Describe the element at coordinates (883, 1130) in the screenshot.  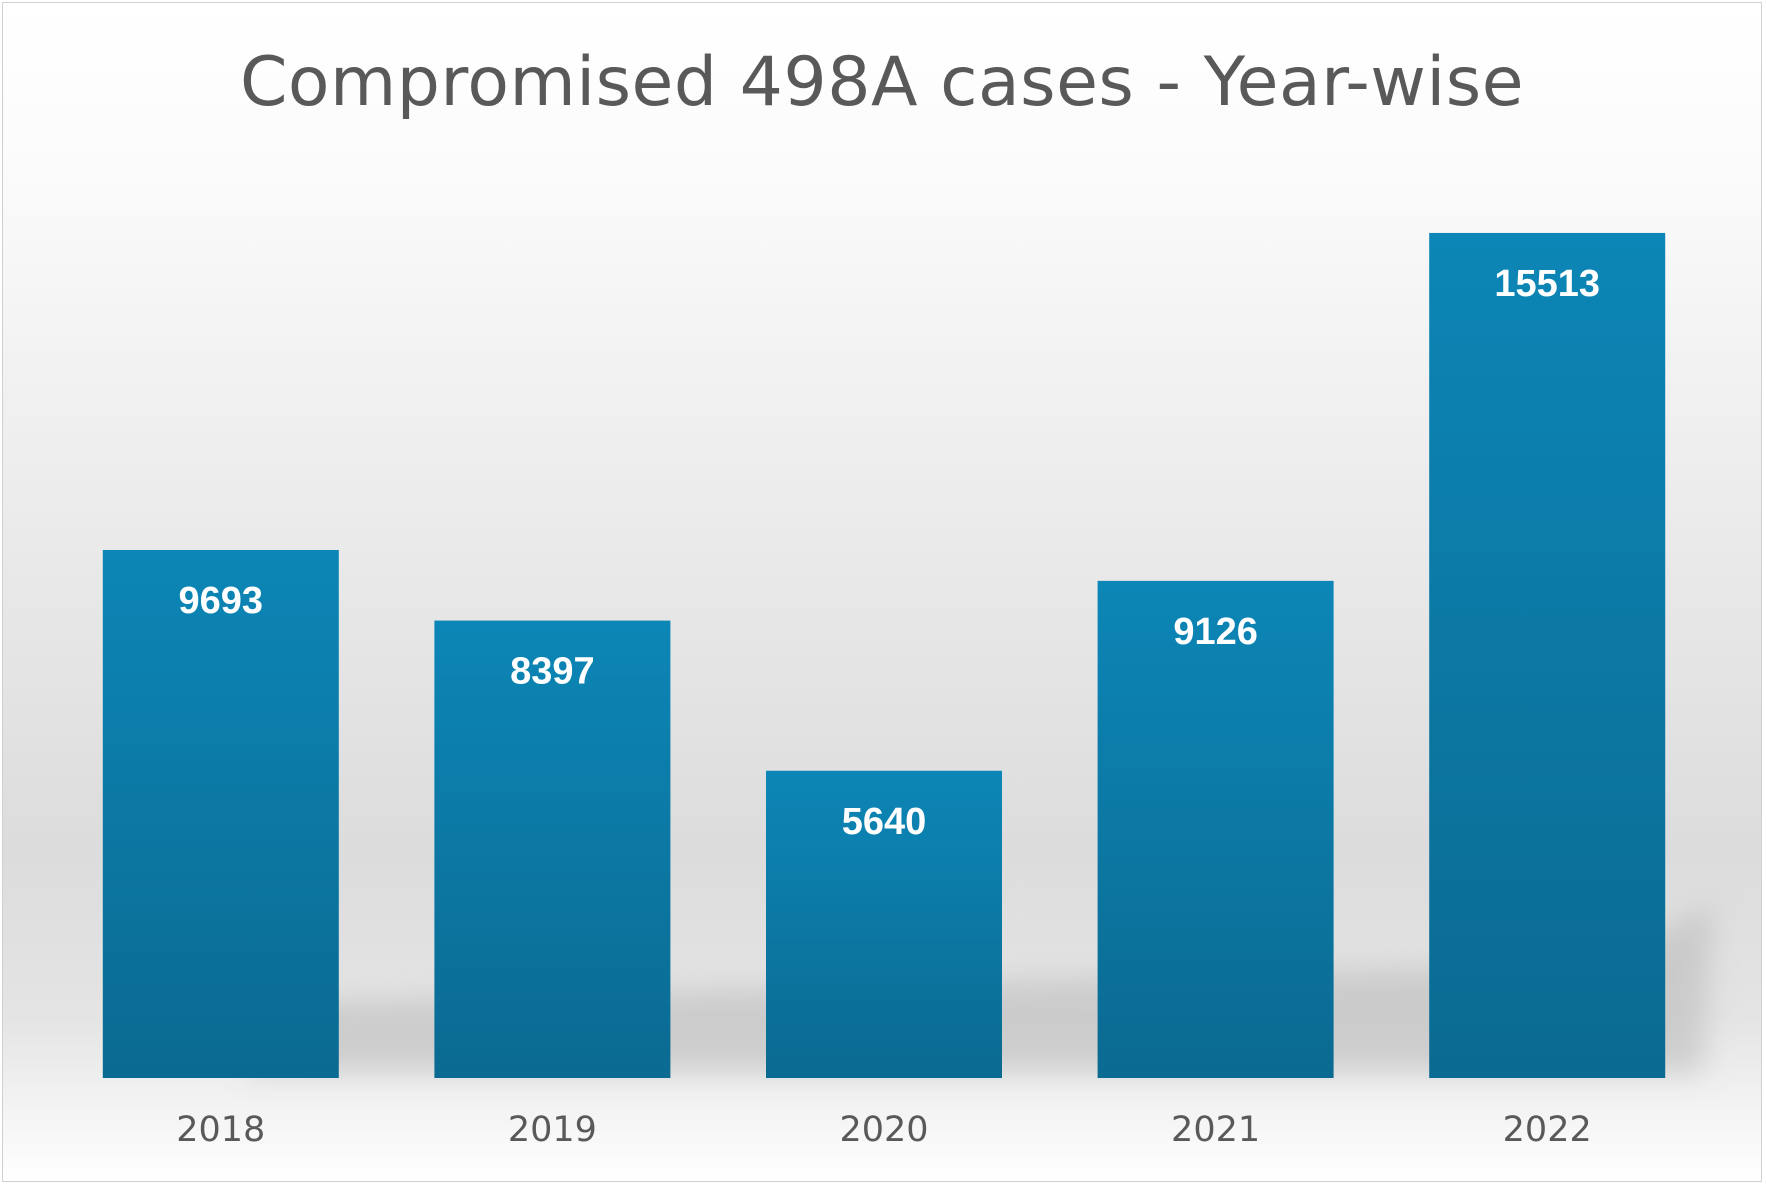
I see `x-tick-label-2020: 2020` at that location.